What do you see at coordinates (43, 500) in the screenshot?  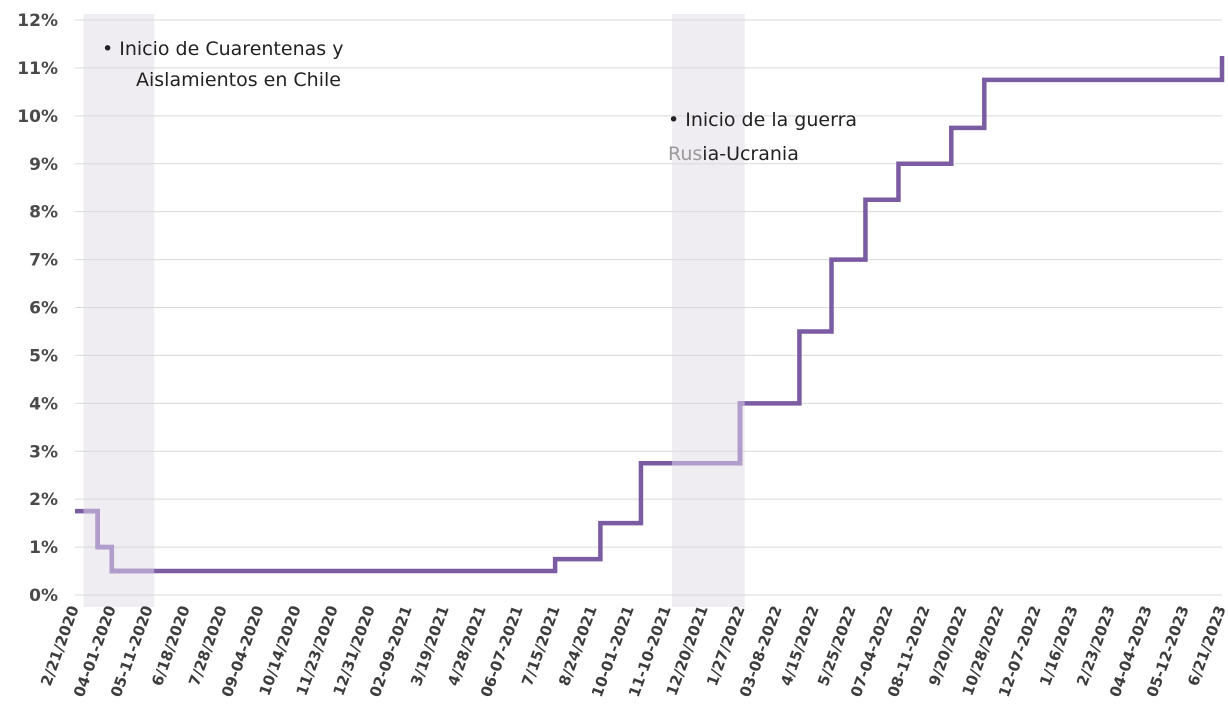 I see `y-tick-label: 2%` at bounding box center [43, 500].